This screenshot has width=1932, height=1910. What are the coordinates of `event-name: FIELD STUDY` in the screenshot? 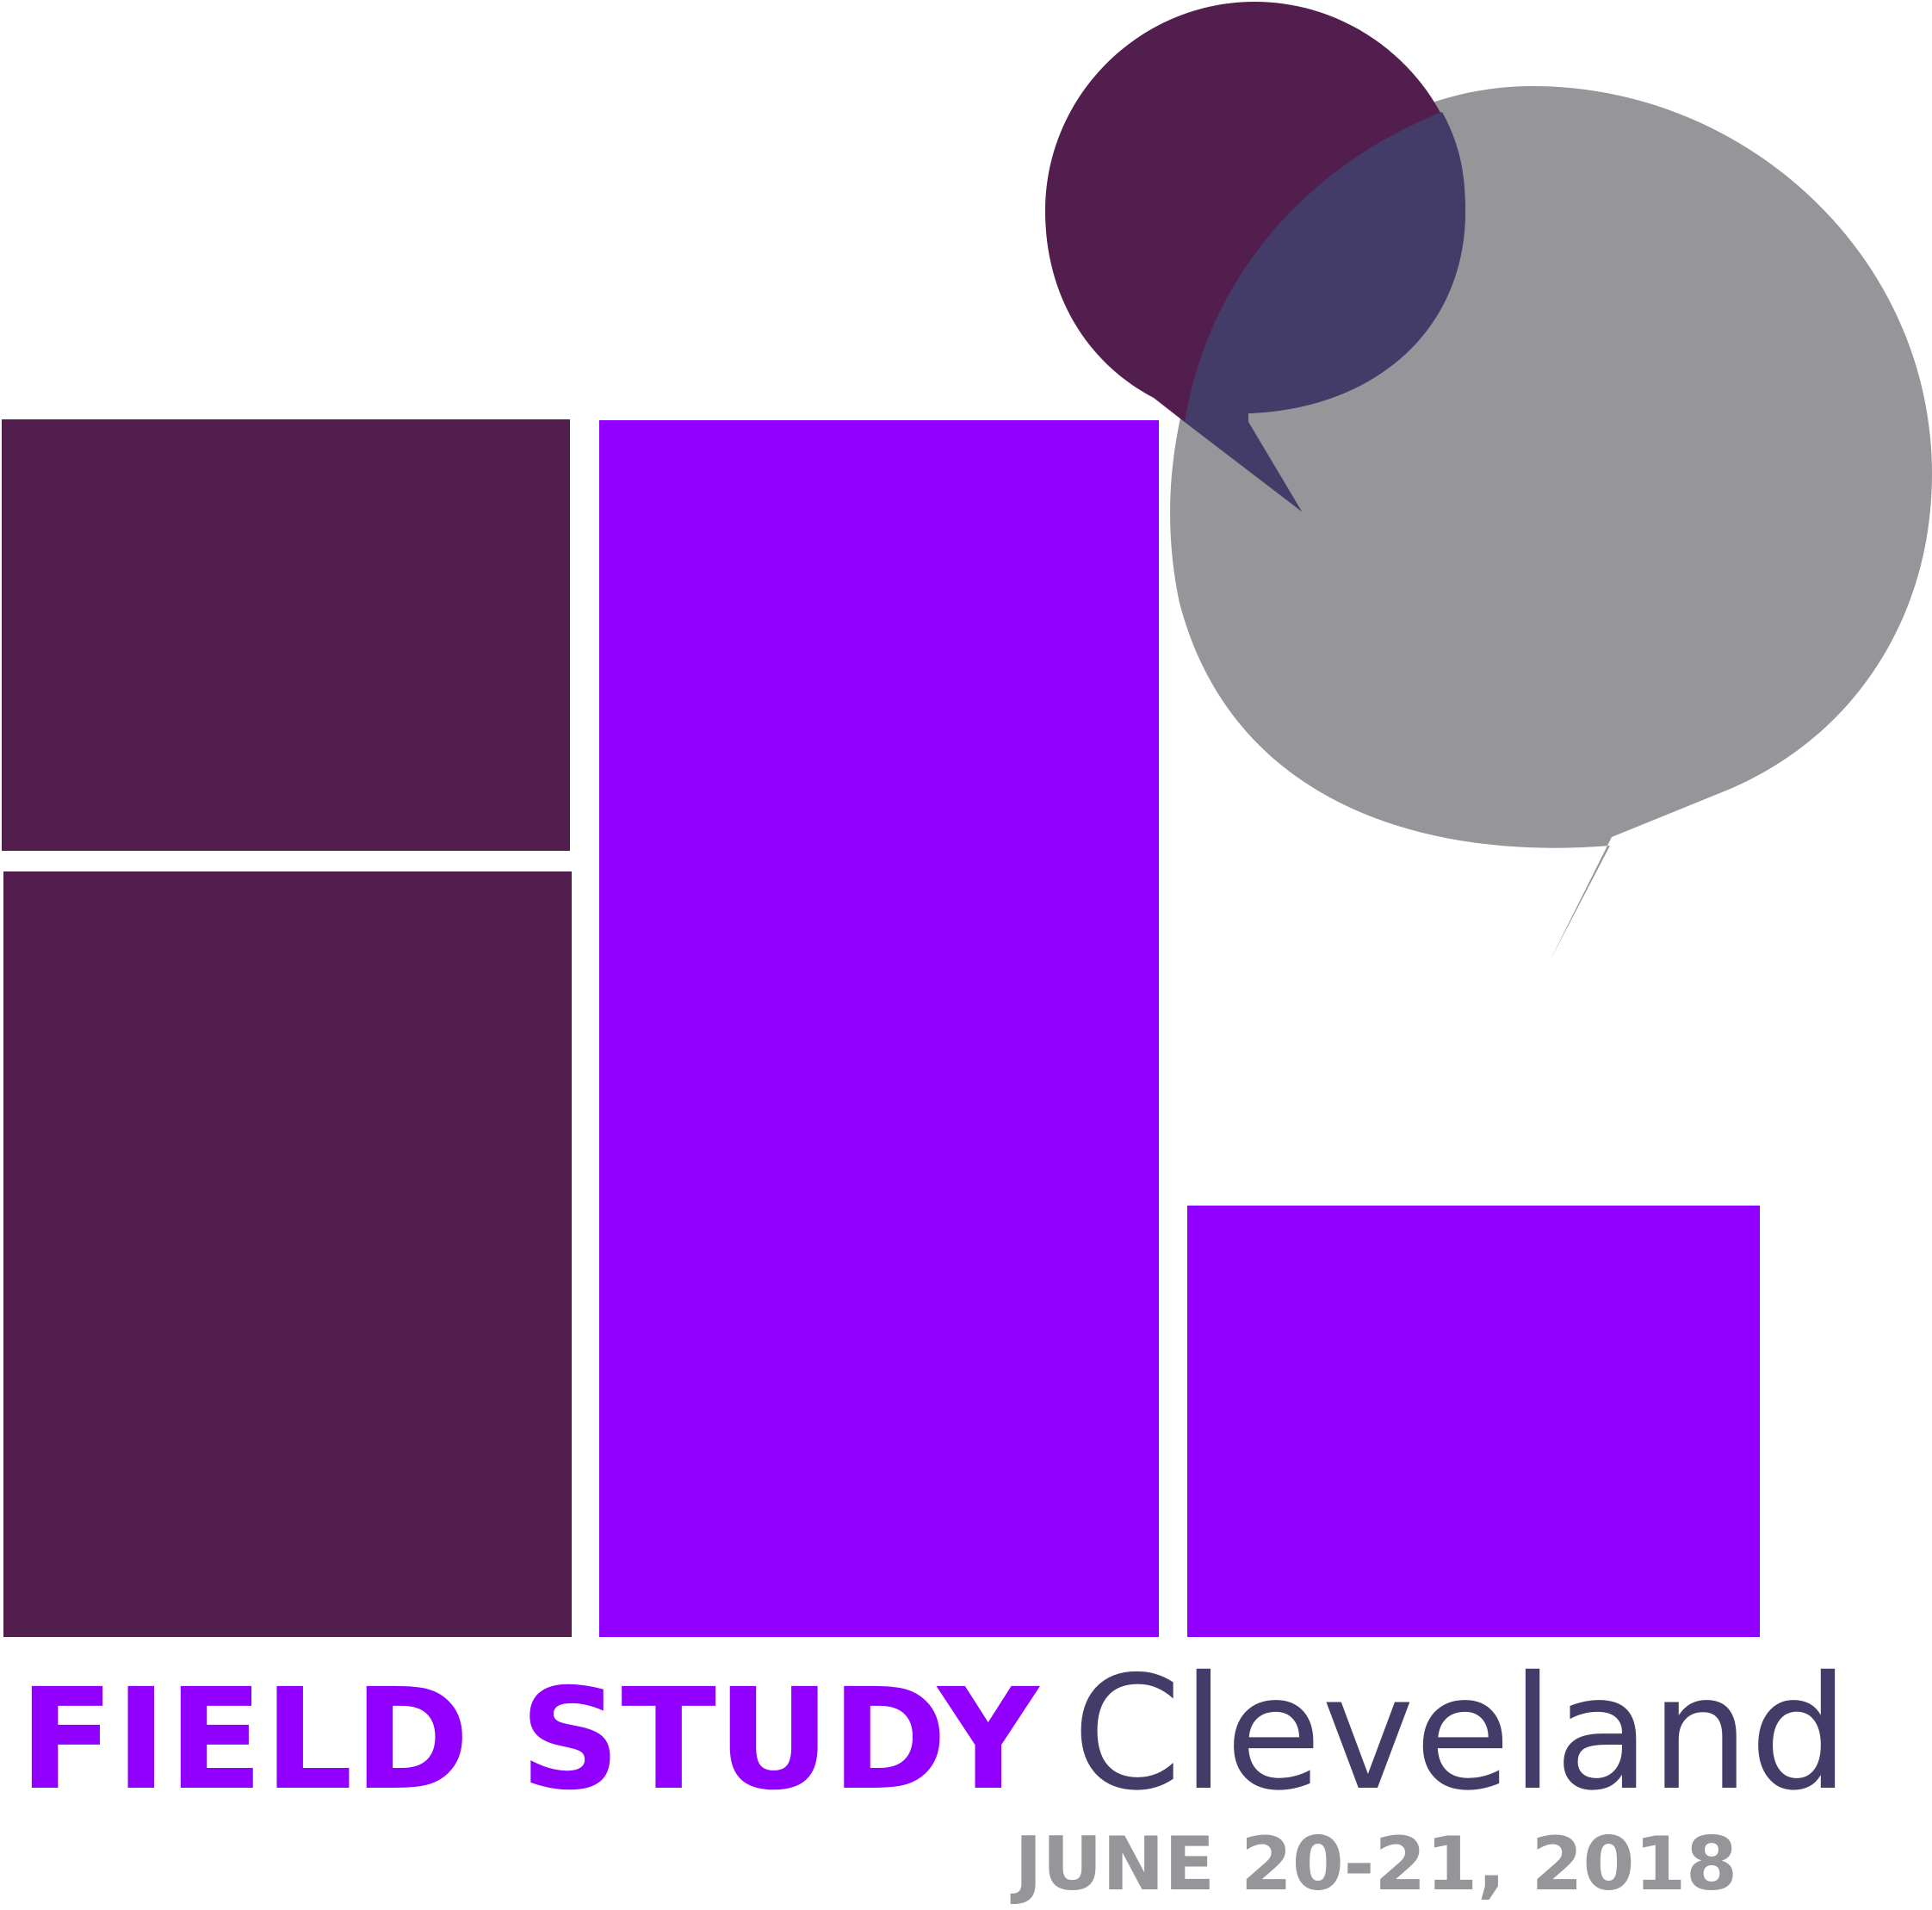 It's located at (529, 1740).